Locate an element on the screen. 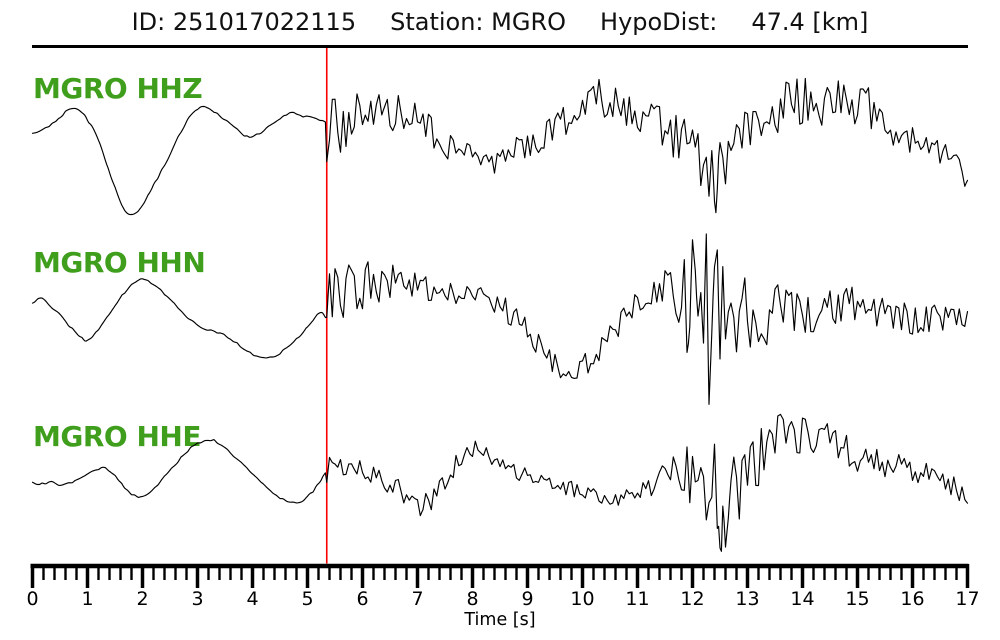 Image resolution: width=1000 pixels, height=640 pixels. x-tick-label: 14 is located at coordinates (802, 599).